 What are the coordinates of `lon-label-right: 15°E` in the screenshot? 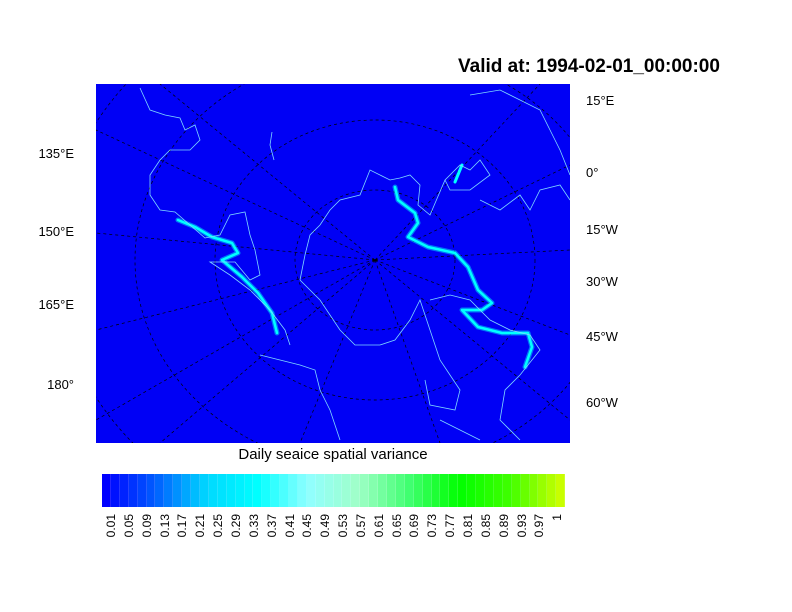 It's located at (600, 100).